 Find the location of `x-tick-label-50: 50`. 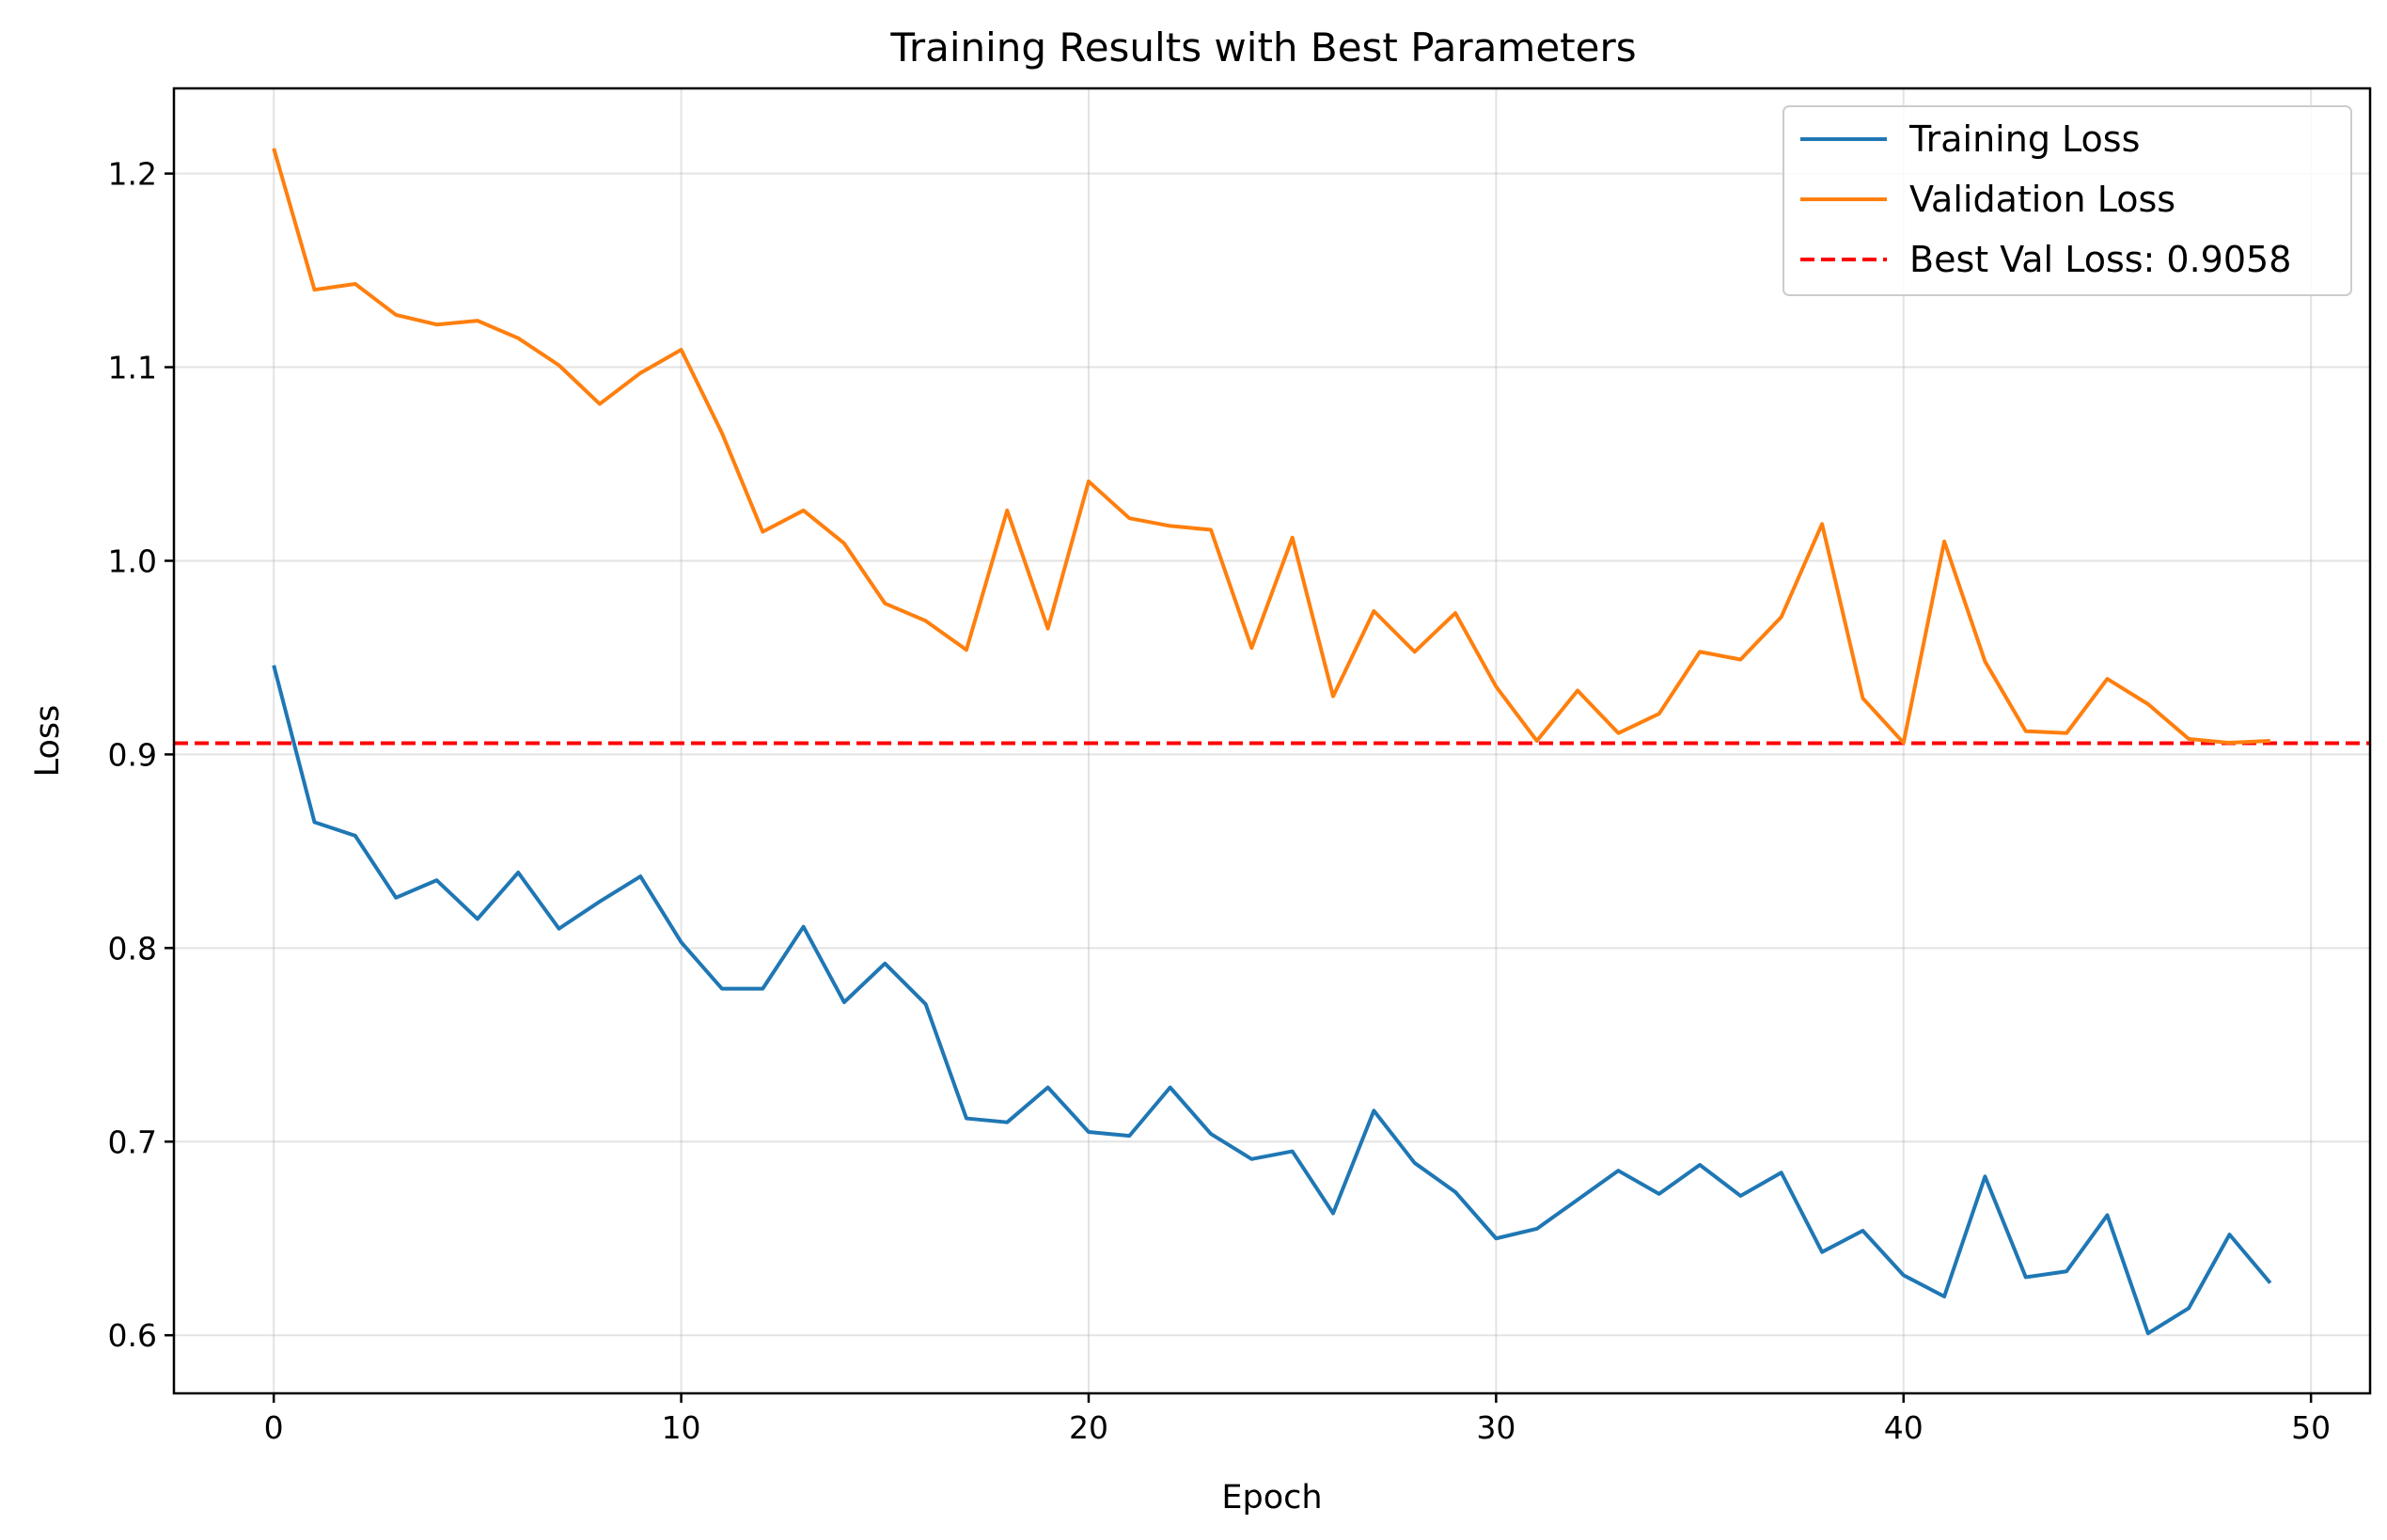

x-tick-label-50: 50 is located at coordinates (2311, 1428).